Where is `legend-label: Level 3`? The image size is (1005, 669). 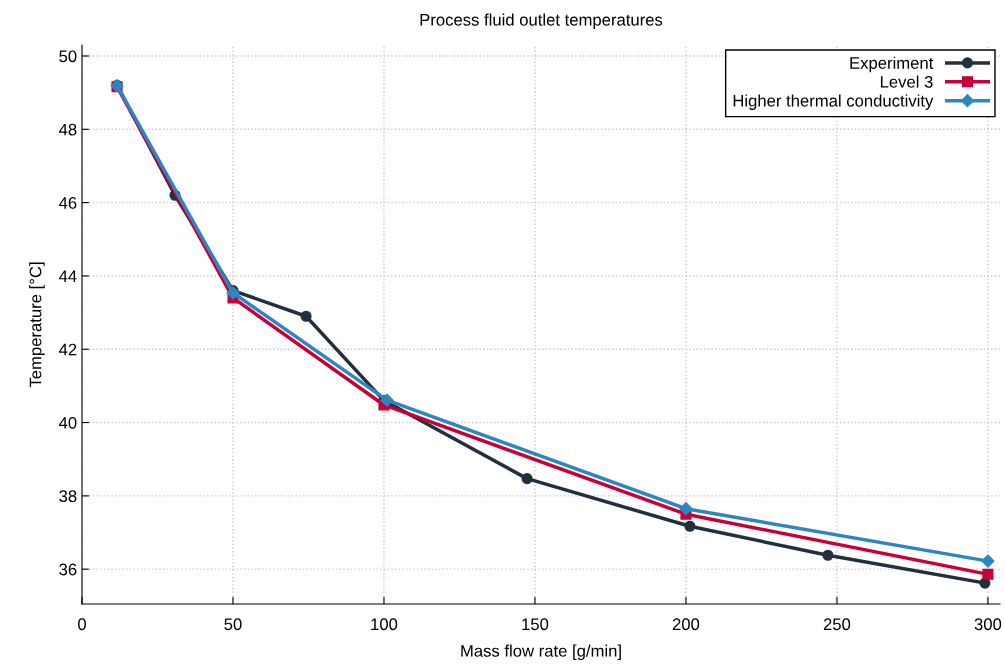 legend-label: Level 3 is located at coordinates (906, 81).